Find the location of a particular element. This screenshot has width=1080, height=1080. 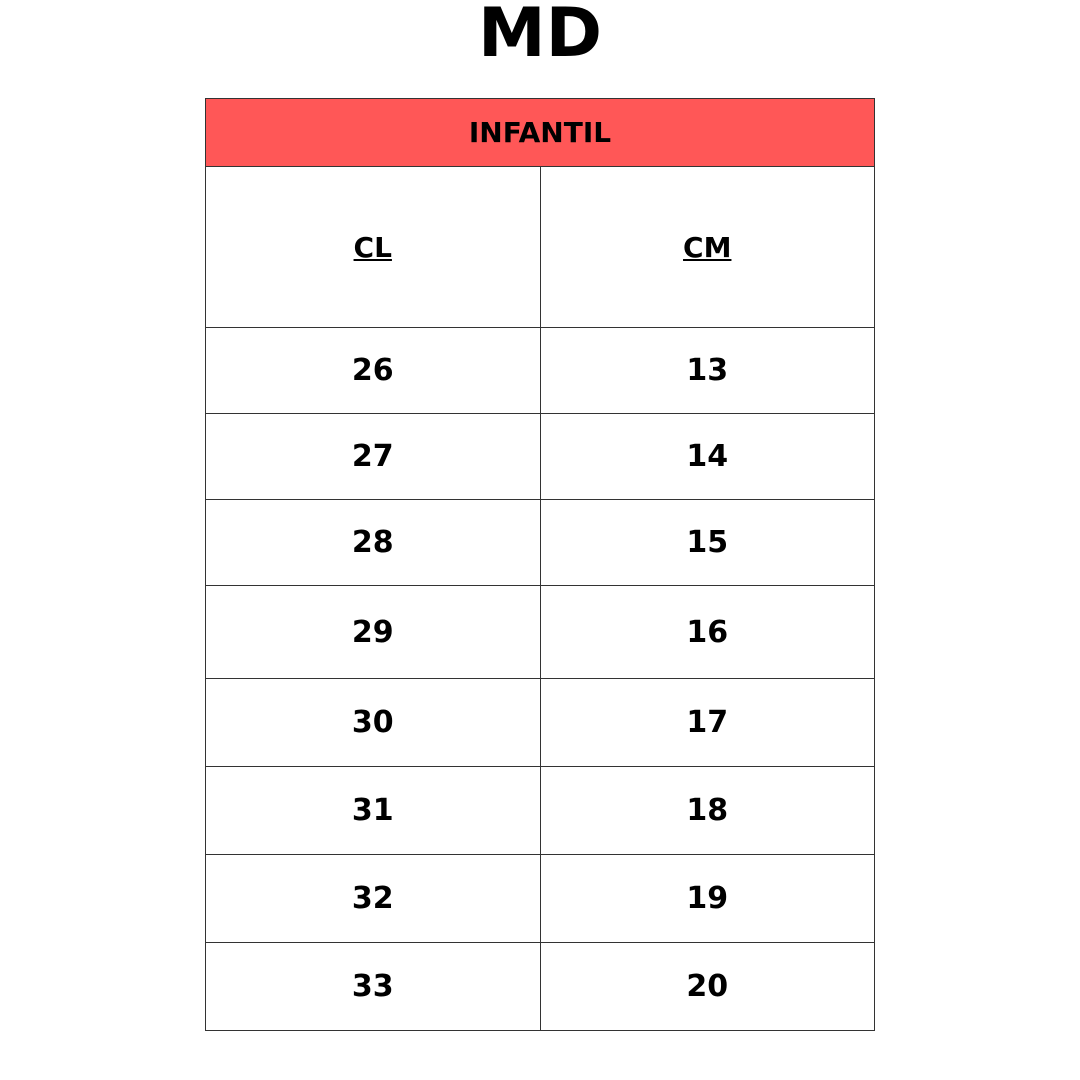

cl-cell: 29 is located at coordinates (373, 632).